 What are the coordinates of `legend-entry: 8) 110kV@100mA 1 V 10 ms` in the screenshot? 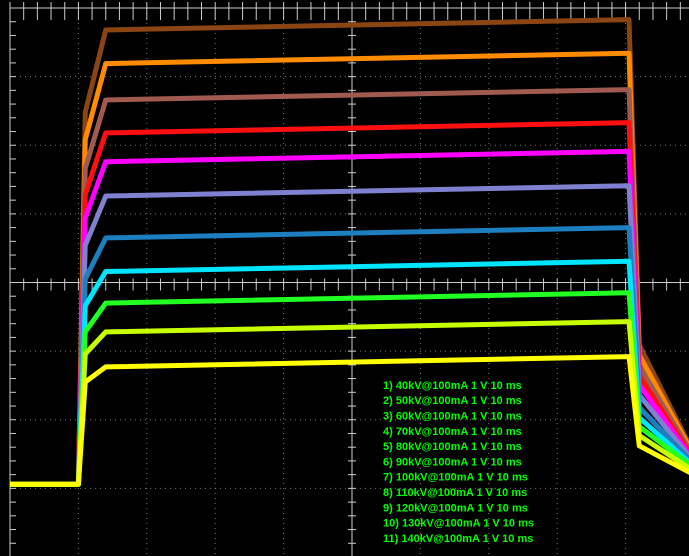 It's located at (455, 493).